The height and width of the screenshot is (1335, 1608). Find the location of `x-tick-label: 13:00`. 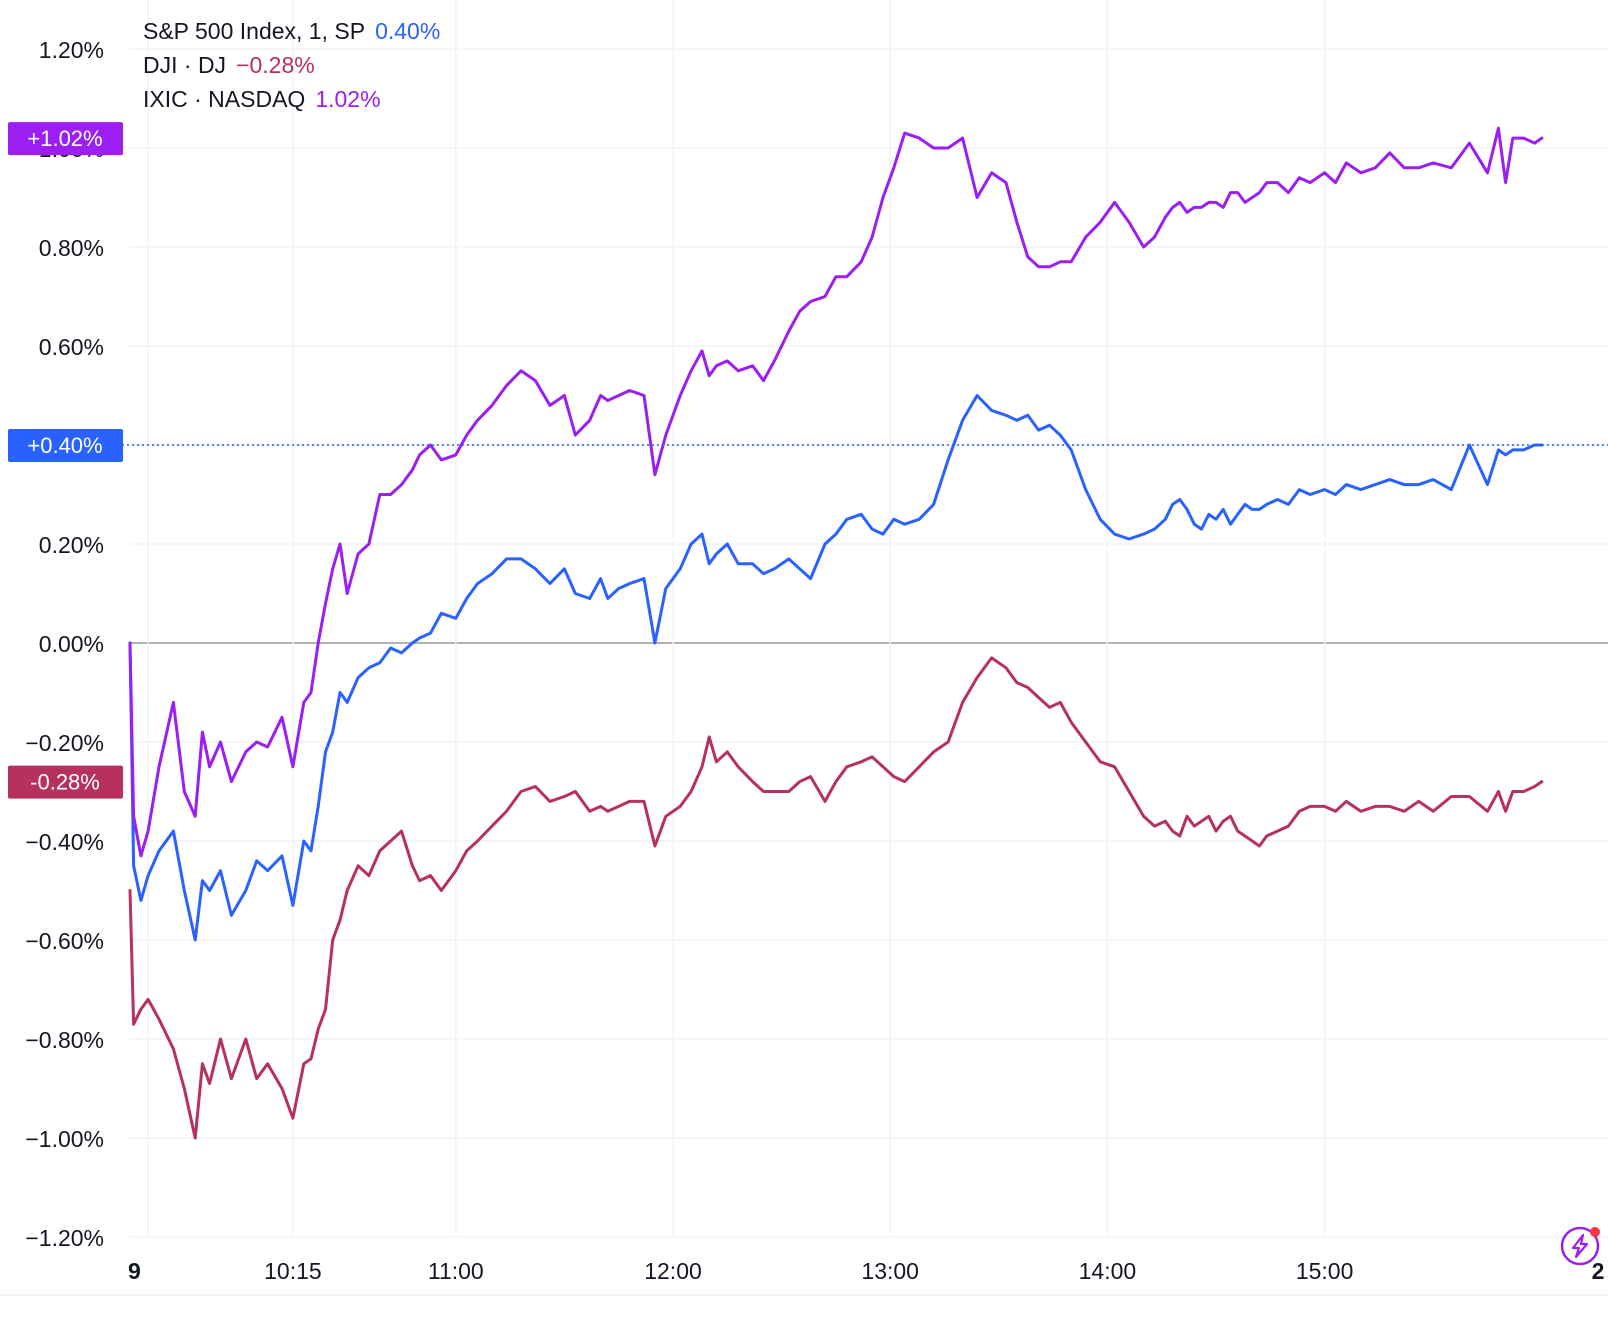

x-tick-label: 13:00 is located at coordinates (890, 1271).